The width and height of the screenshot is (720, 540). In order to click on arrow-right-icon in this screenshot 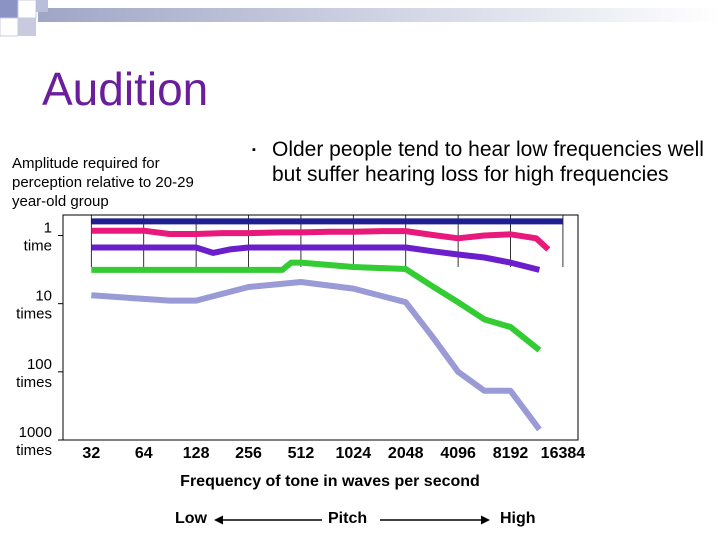, I will do `click(435, 520)`.